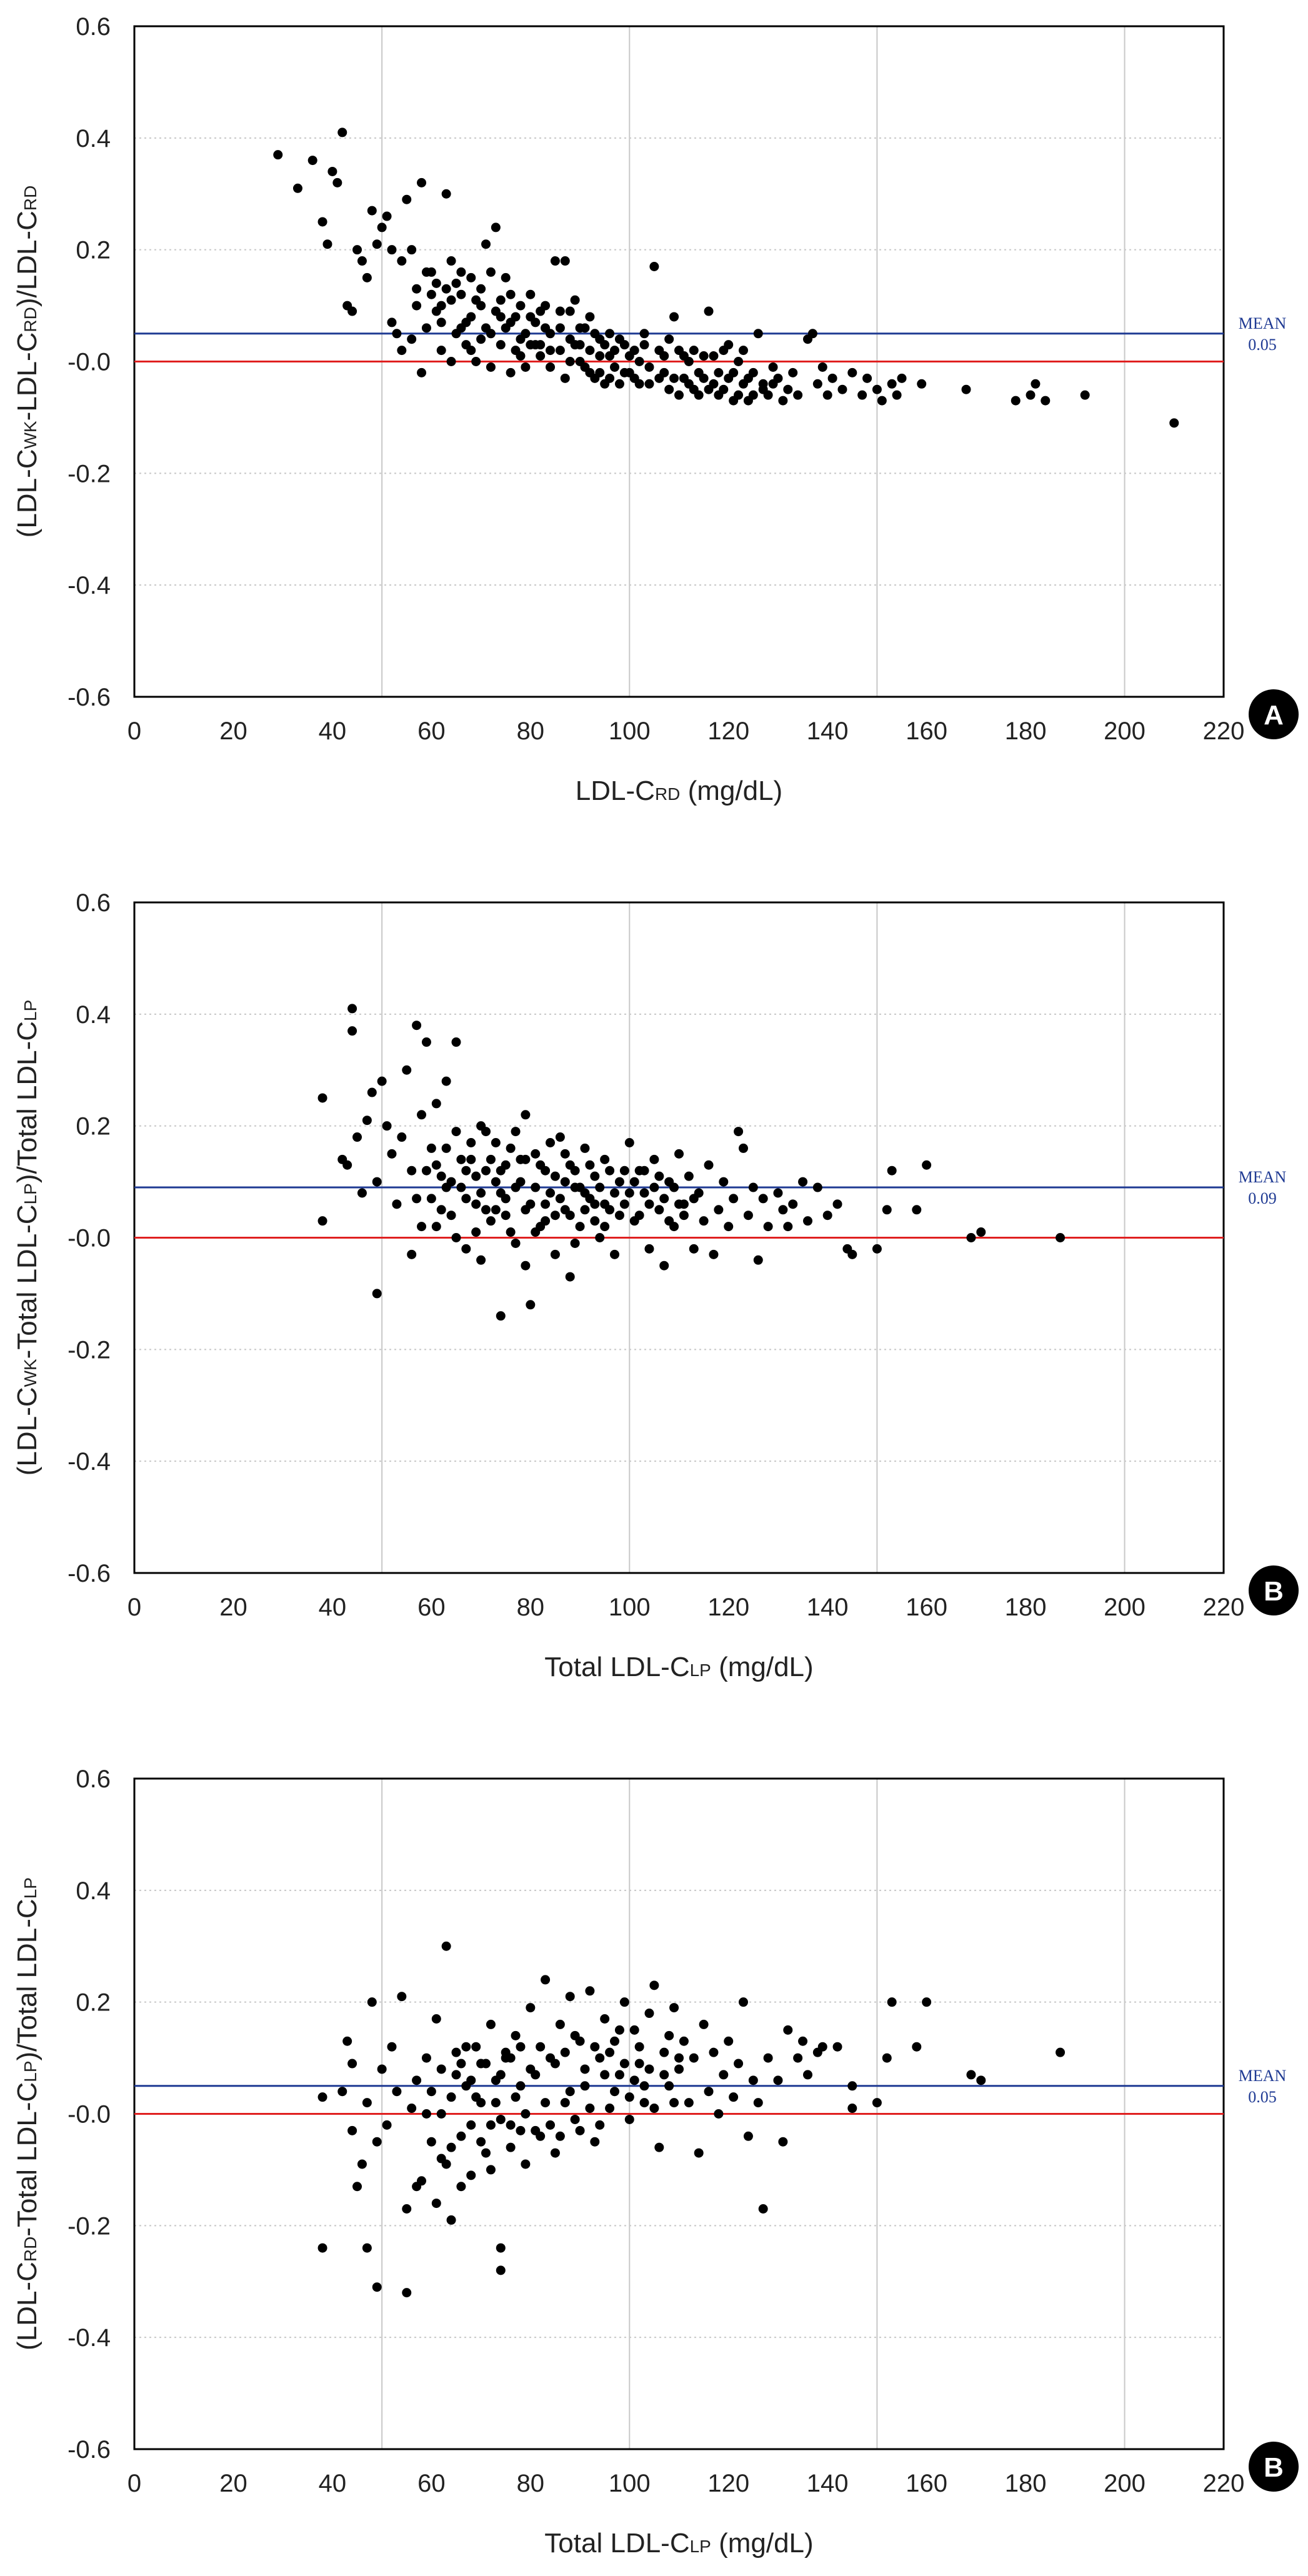 This screenshot has width=1308, height=2576. What do you see at coordinates (531, 1607) in the screenshot?
I see `x-tick-label: 80` at bounding box center [531, 1607].